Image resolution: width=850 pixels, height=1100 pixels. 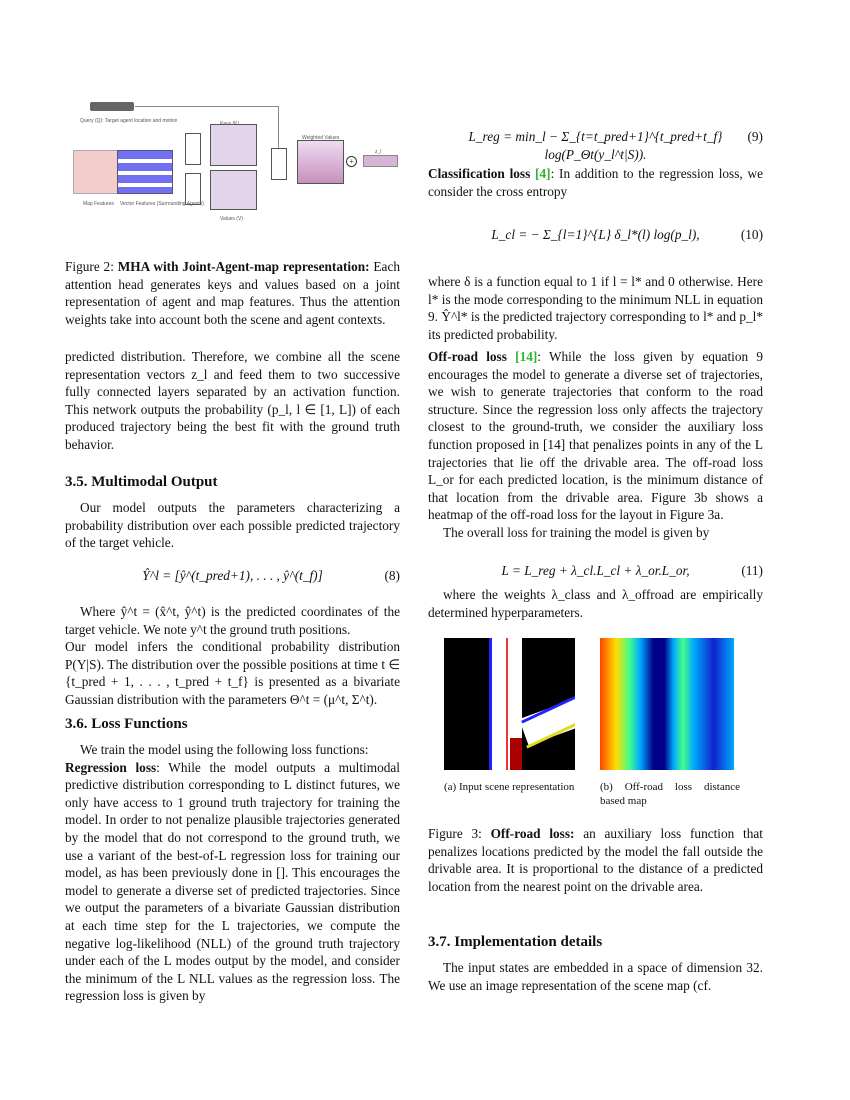 I want to click on linear-k, so click(x=193, y=149).